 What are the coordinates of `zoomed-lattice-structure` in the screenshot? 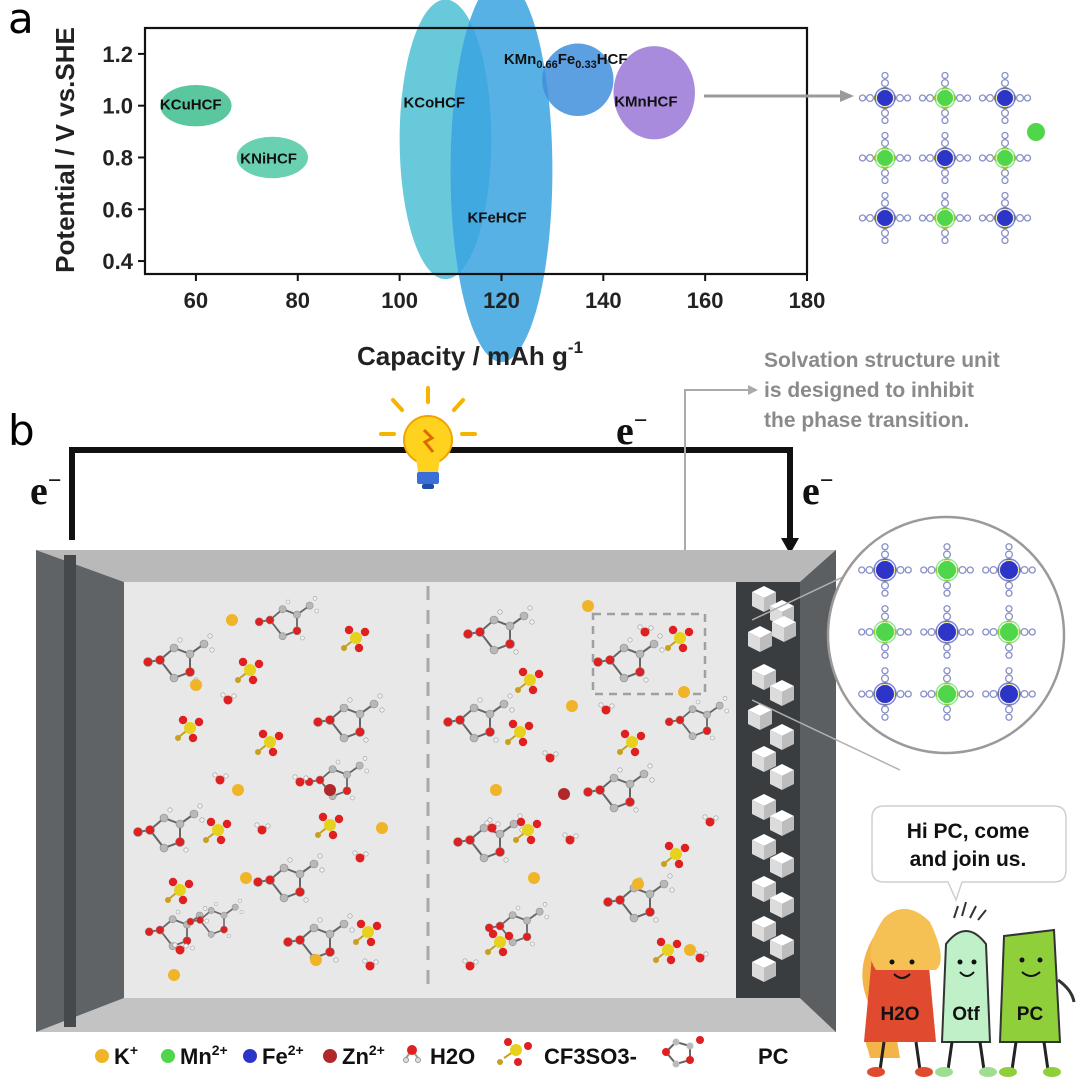 It's located at (947, 632).